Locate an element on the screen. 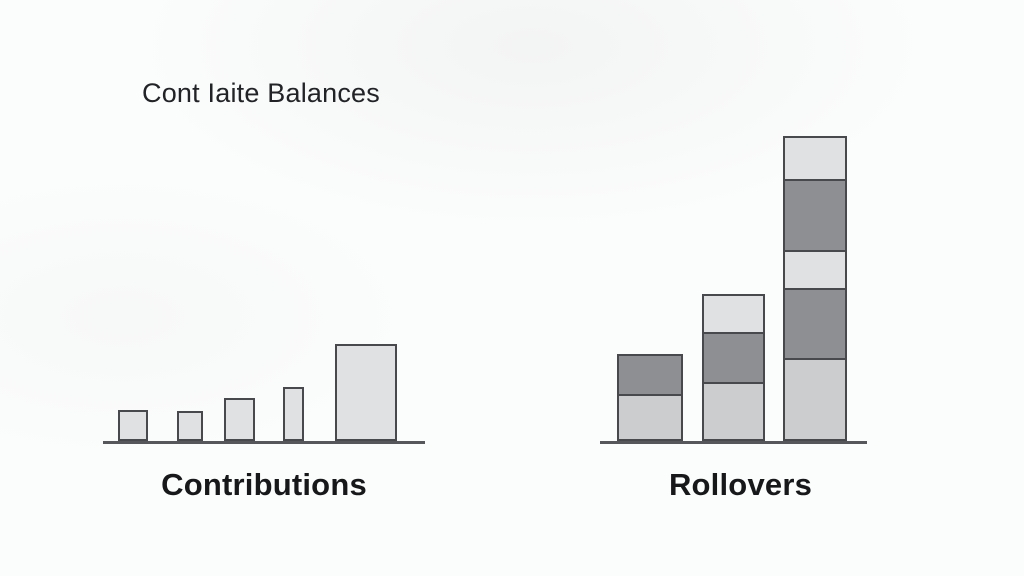 Image resolution: width=1024 pixels, height=576 pixels. rollovers-label: Rollovers is located at coordinates (740, 484).